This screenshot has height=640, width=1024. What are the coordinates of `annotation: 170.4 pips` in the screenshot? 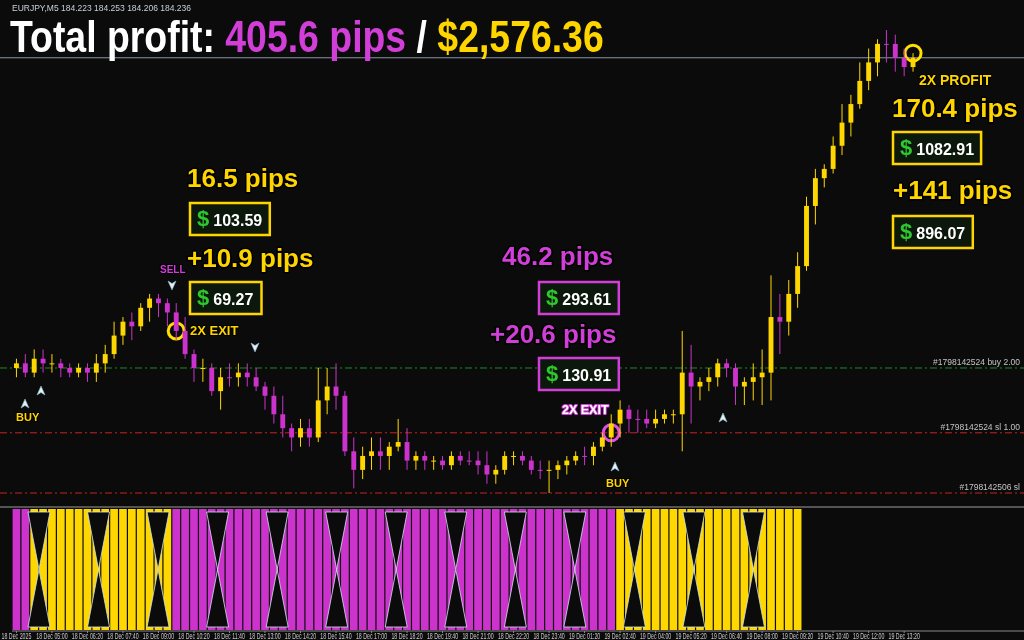 It's located at (955, 107).